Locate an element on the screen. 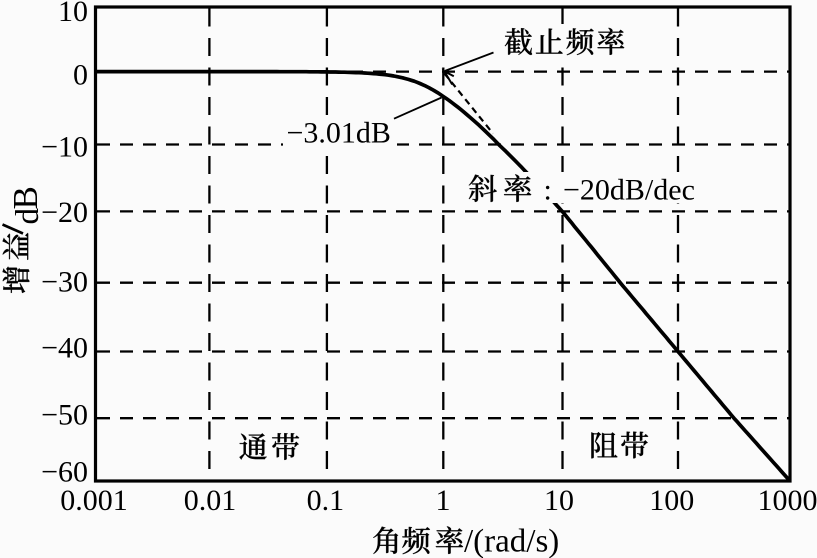 The height and width of the screenshot is (558, 817). svg-text: −50 is located at coordinates (64, 415).